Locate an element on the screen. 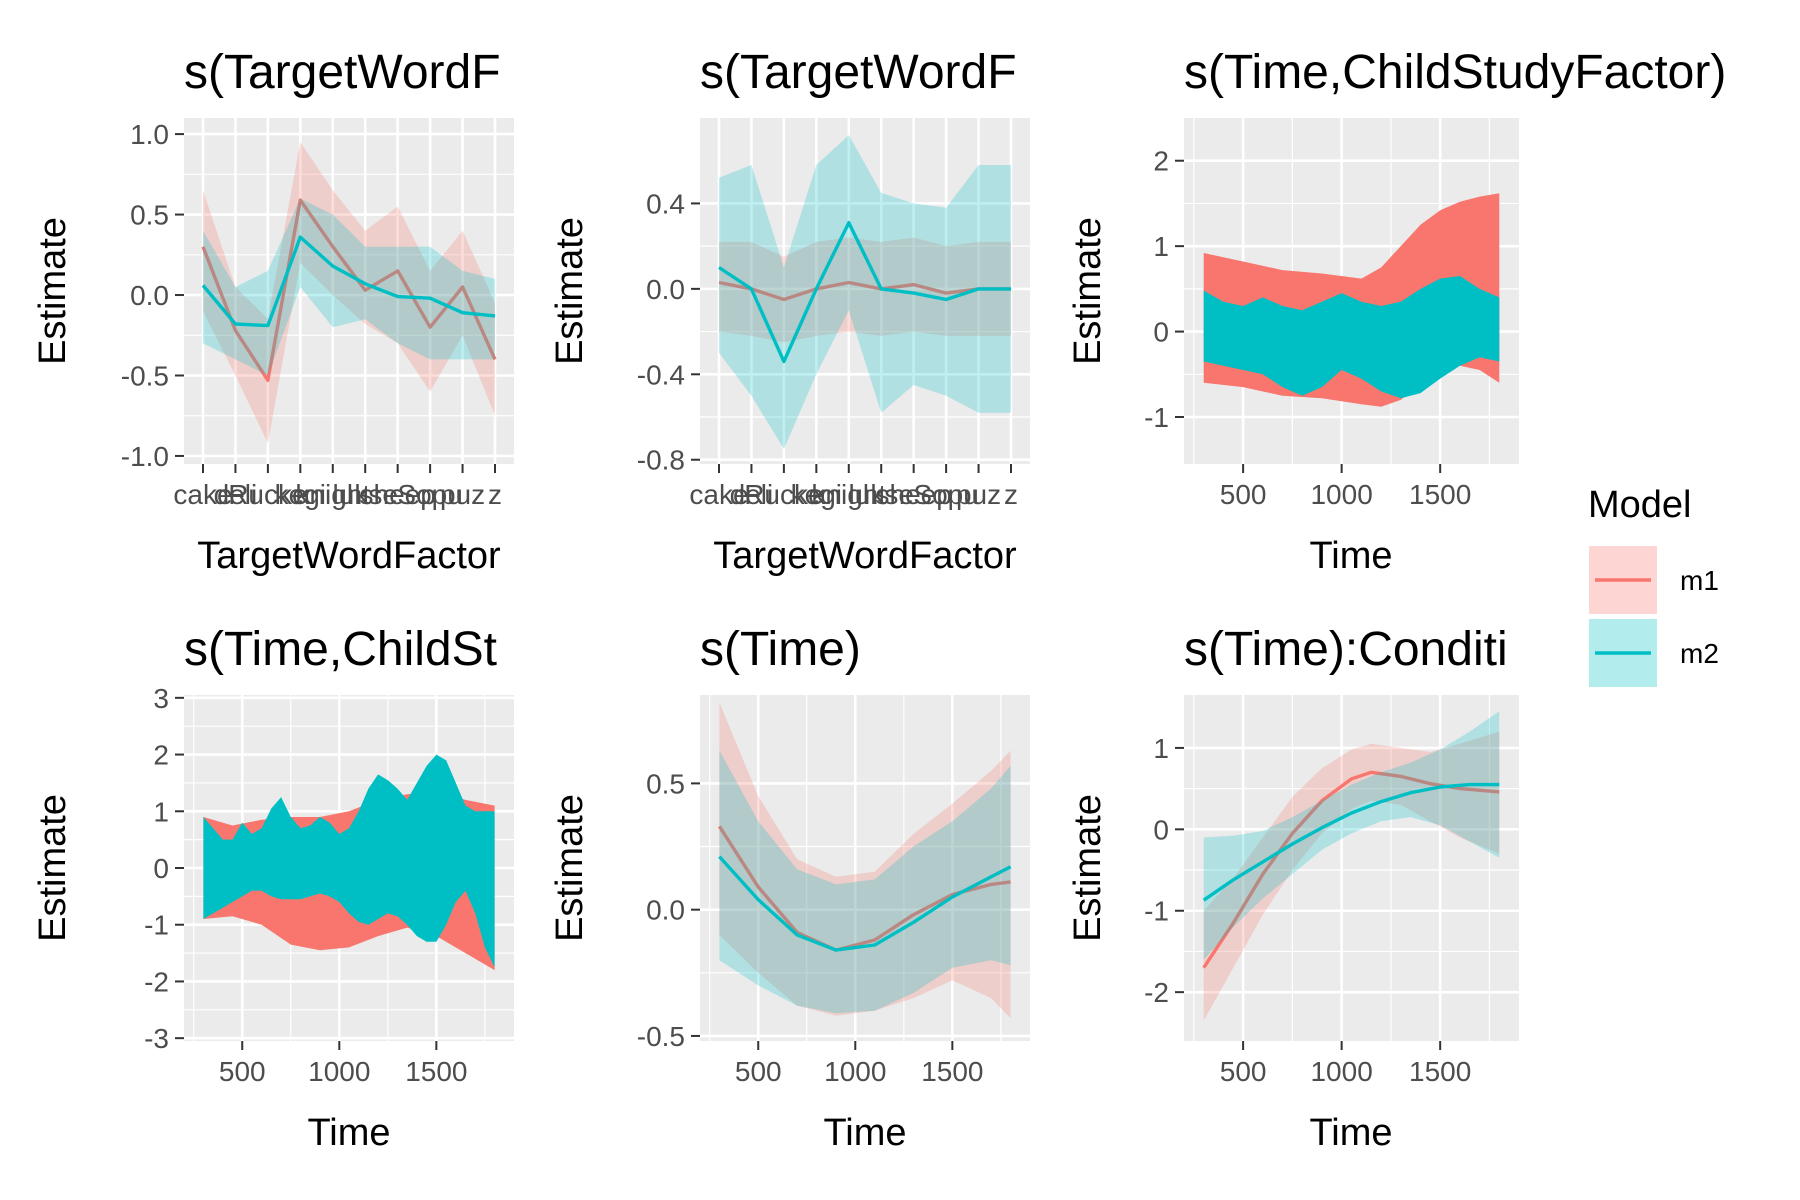 This screenshot has width=1800, height=1200. y-tick-label: 0.4 is located at coordinates (665, 203).